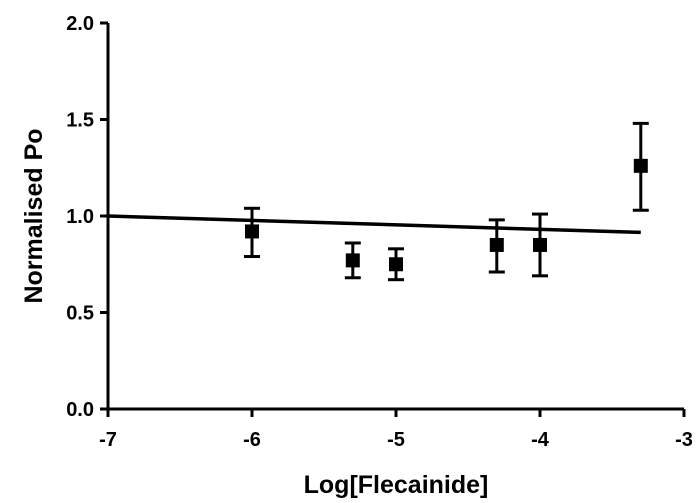 This screenshot has height=503, width=700. What do you see at coordinates (80, 314) in the screenshot?
I see `y-tick-label: 0.5` at bounding box center [80, 314].